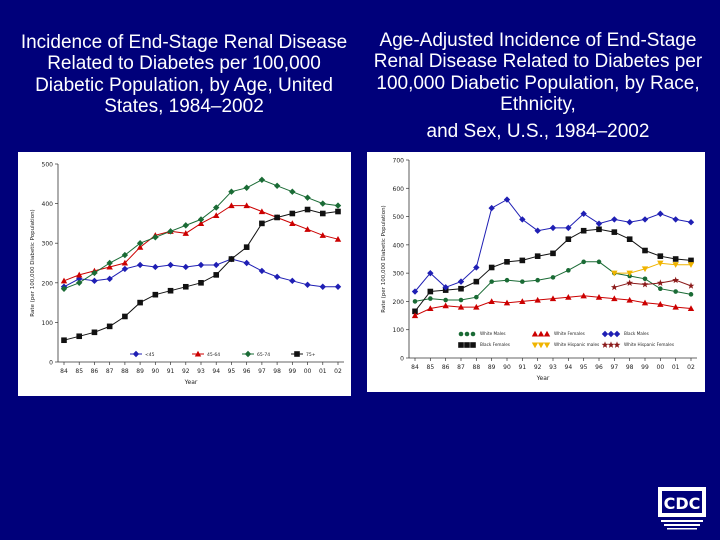 The image size is (720, 540). Describe the element at coordinates (213, 355) in the screenshot. I see `legend-label: 45-64` at that location.